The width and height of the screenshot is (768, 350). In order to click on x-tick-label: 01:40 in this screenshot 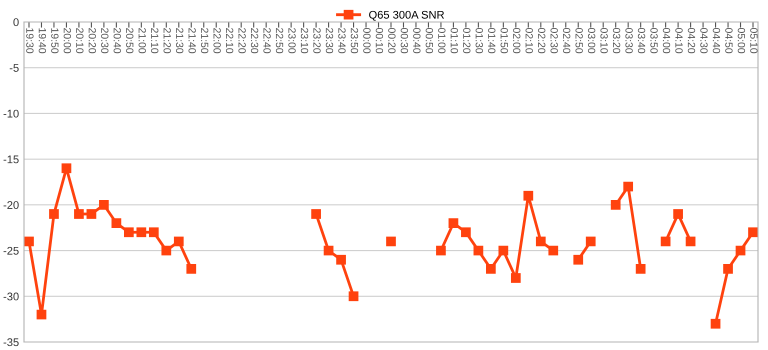, I will do `click(492, 41)`.